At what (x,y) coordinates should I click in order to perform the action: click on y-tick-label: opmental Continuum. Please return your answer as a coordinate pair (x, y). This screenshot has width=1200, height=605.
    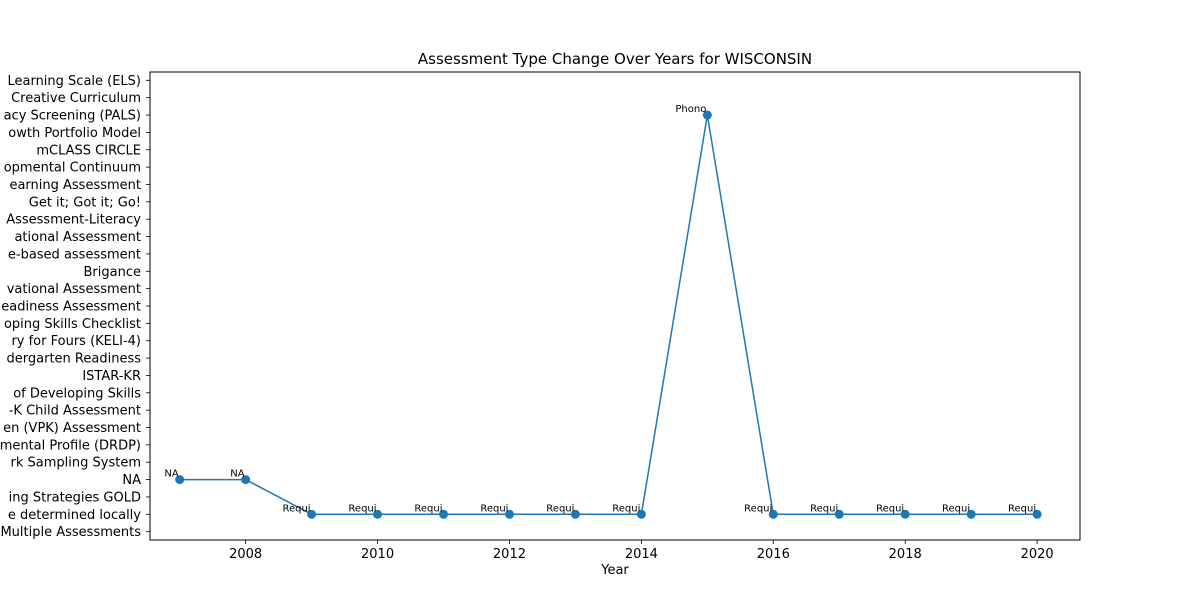
    Looking at the image, I should click on (72, 168).